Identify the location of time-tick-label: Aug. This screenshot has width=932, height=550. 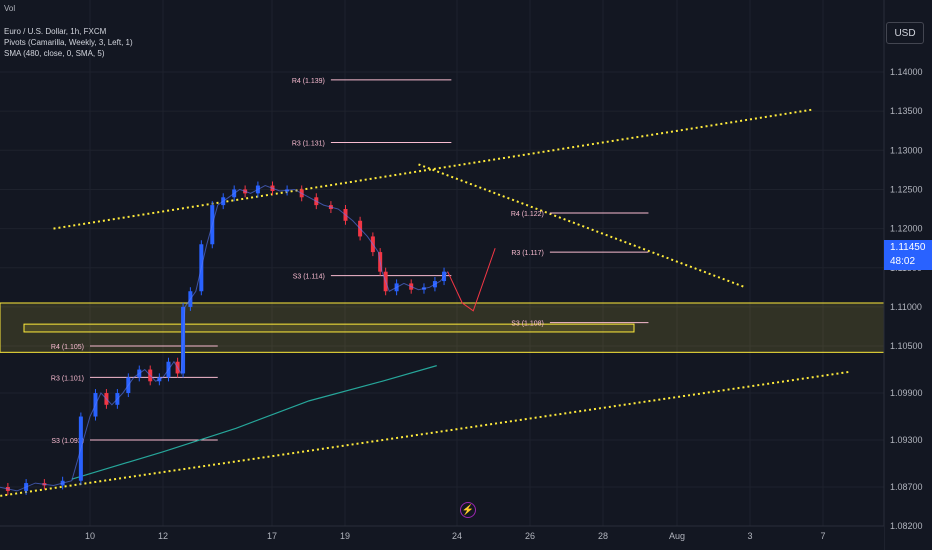
(677, 536).